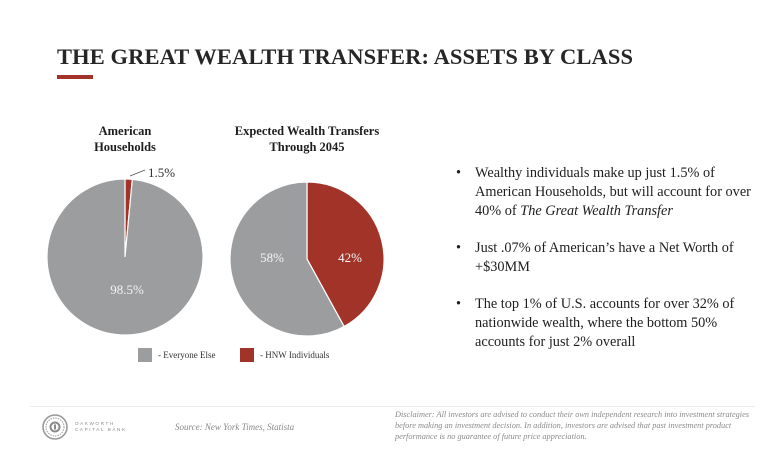 The width and height of the screenshot is (768, 467). I want to click on bank-logo-text: OAKWORTH CAPITAL BANK, so click(101, 426).